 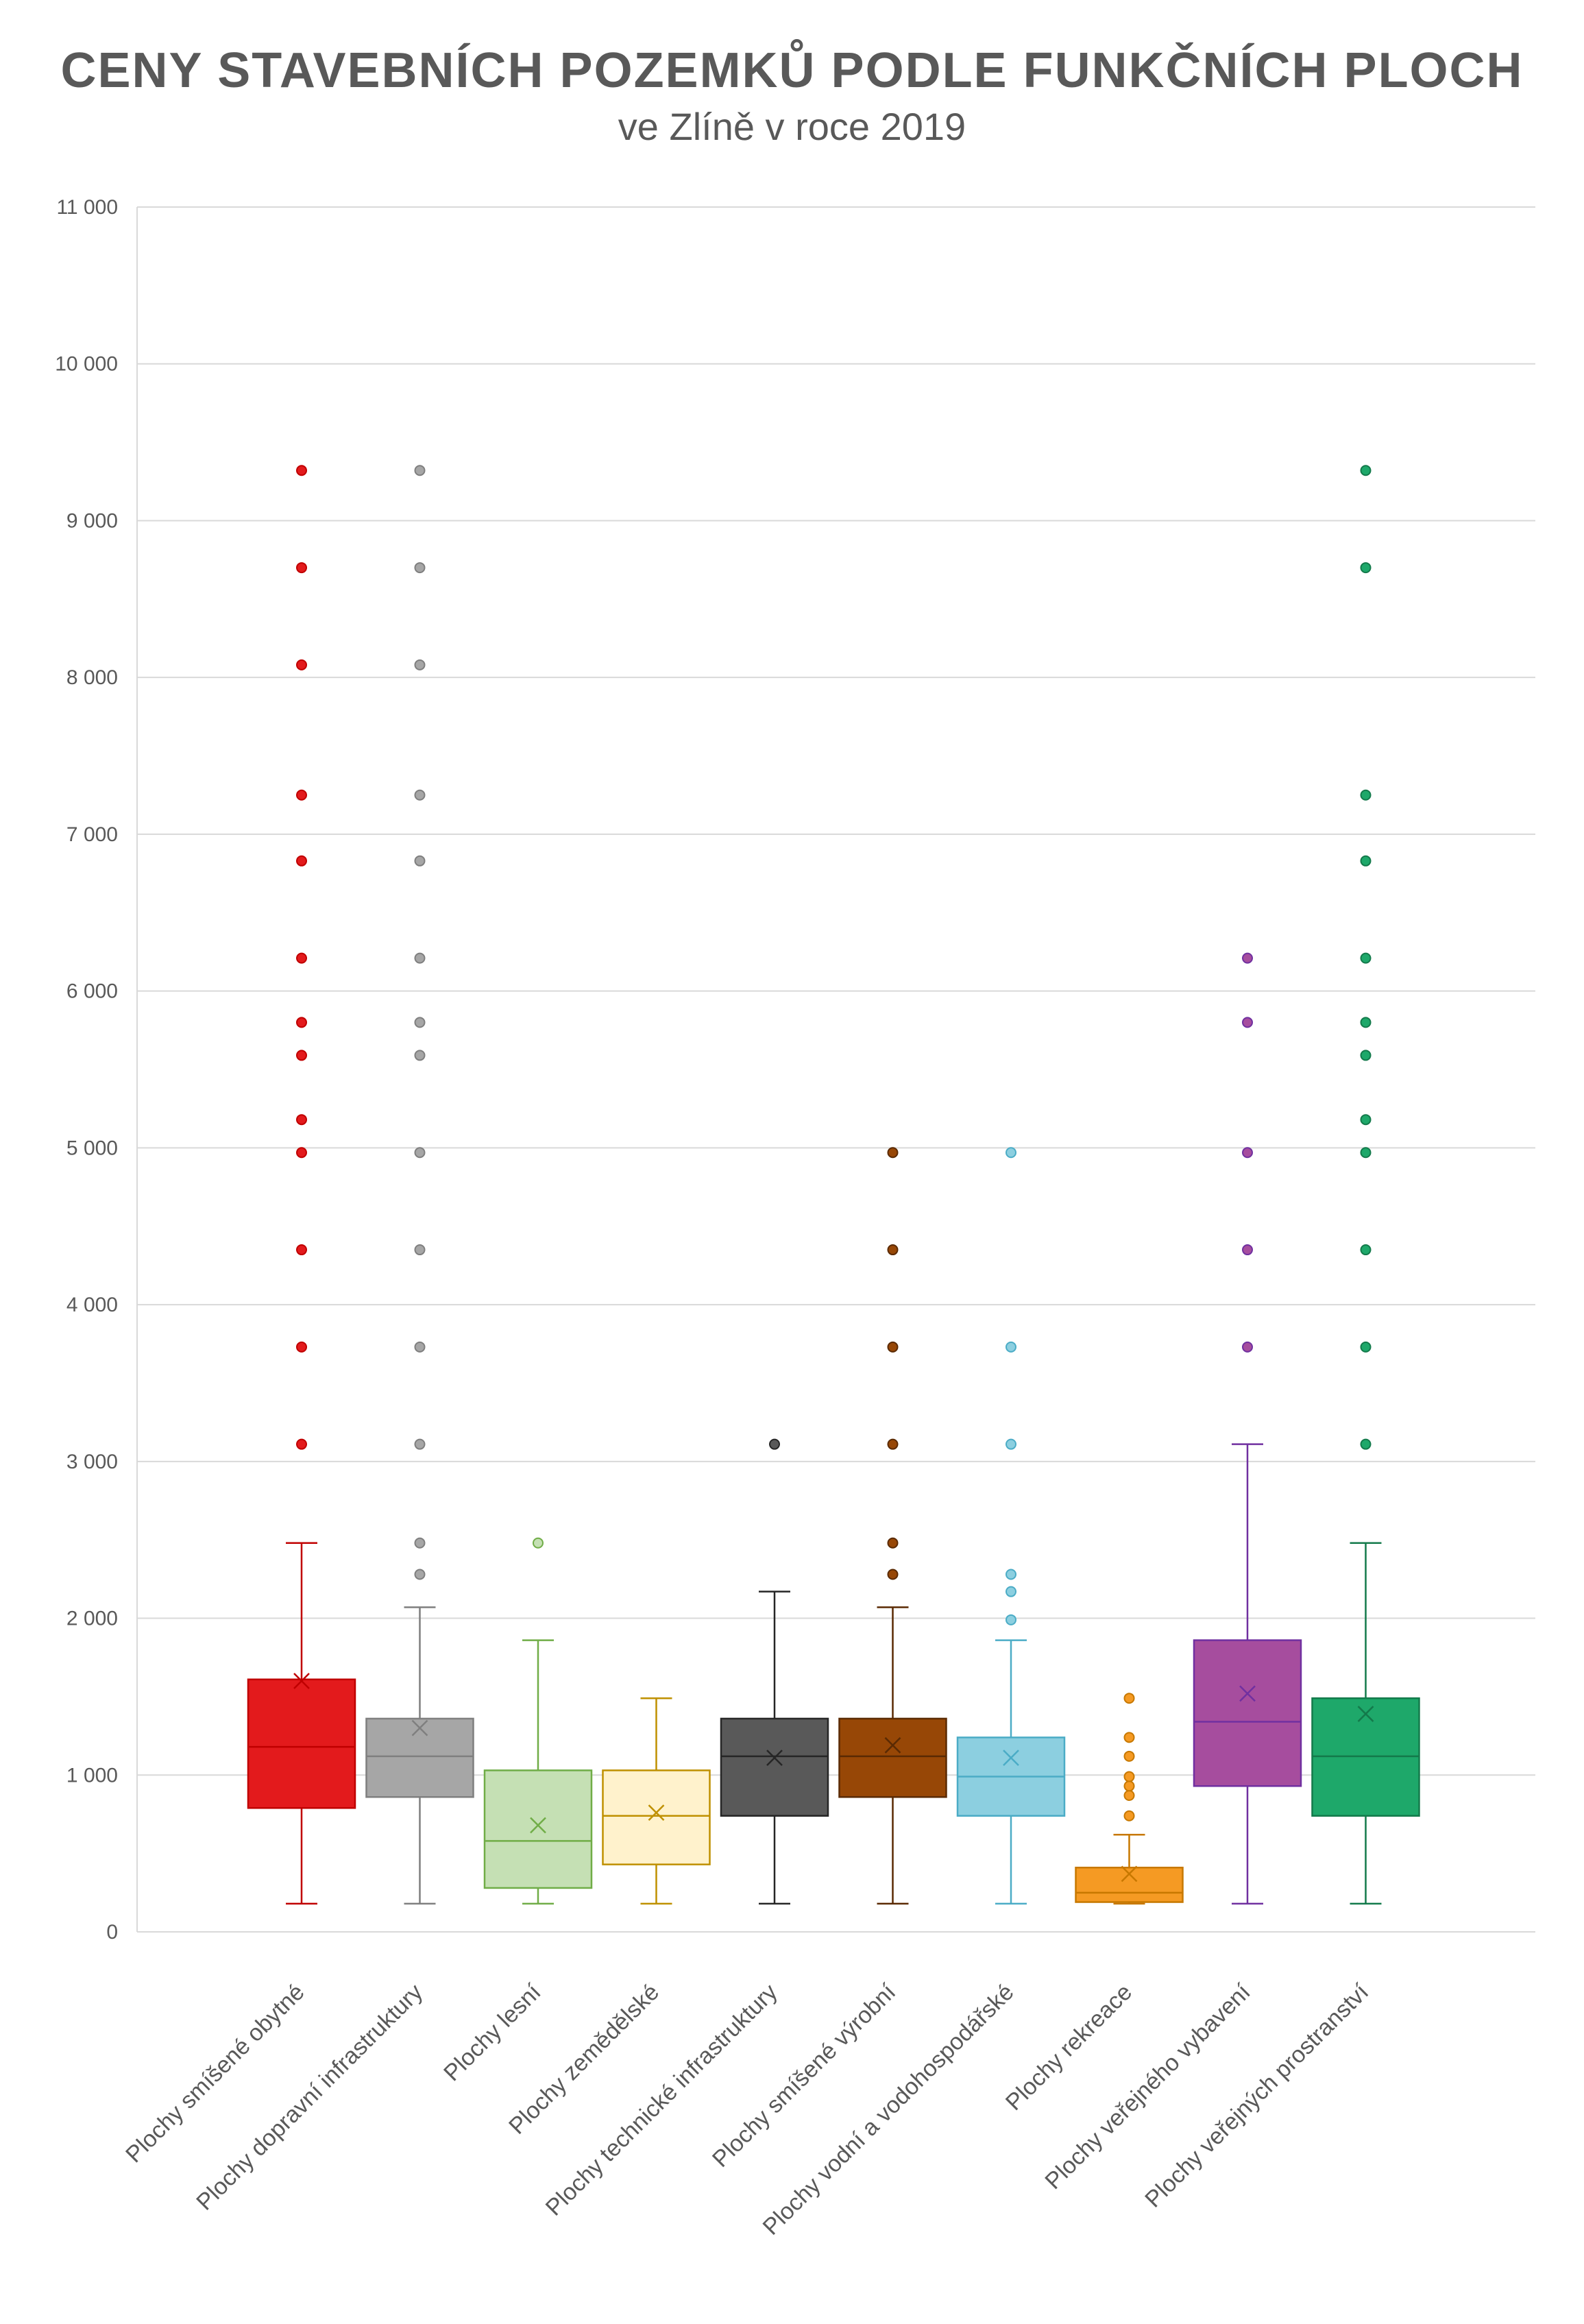 I want to click on y-tick-label: 8 000, so click(x=92, y=677).